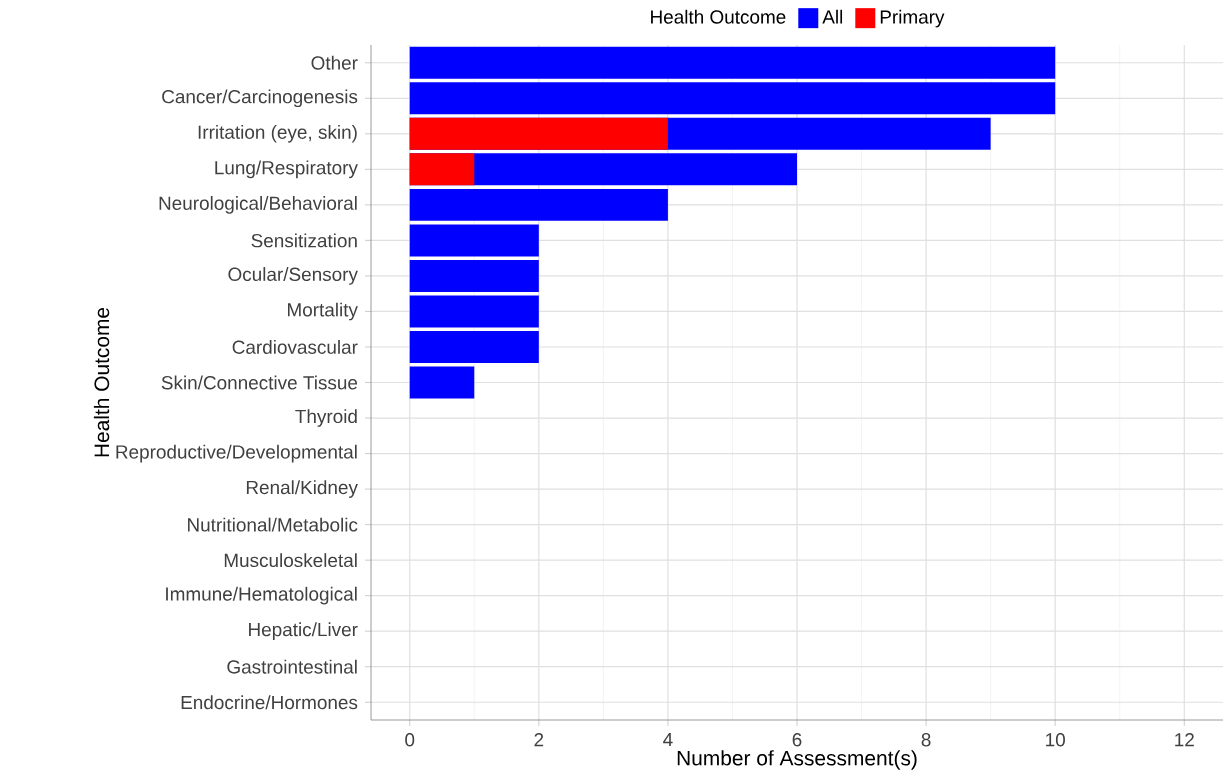  Describe the element at coordinates (293, 276) in the screenshot. I see `y-tick-label: Ocular/Sensory` at that location.